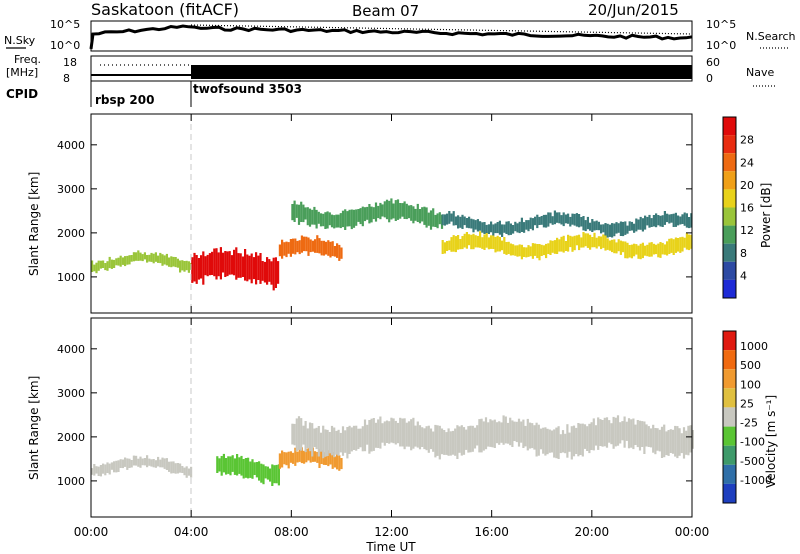 The image size is (800, 554). Describe the element at coordinates (756, 480) in the screenshot. I see `colorbar-tick: -1000` at that location.